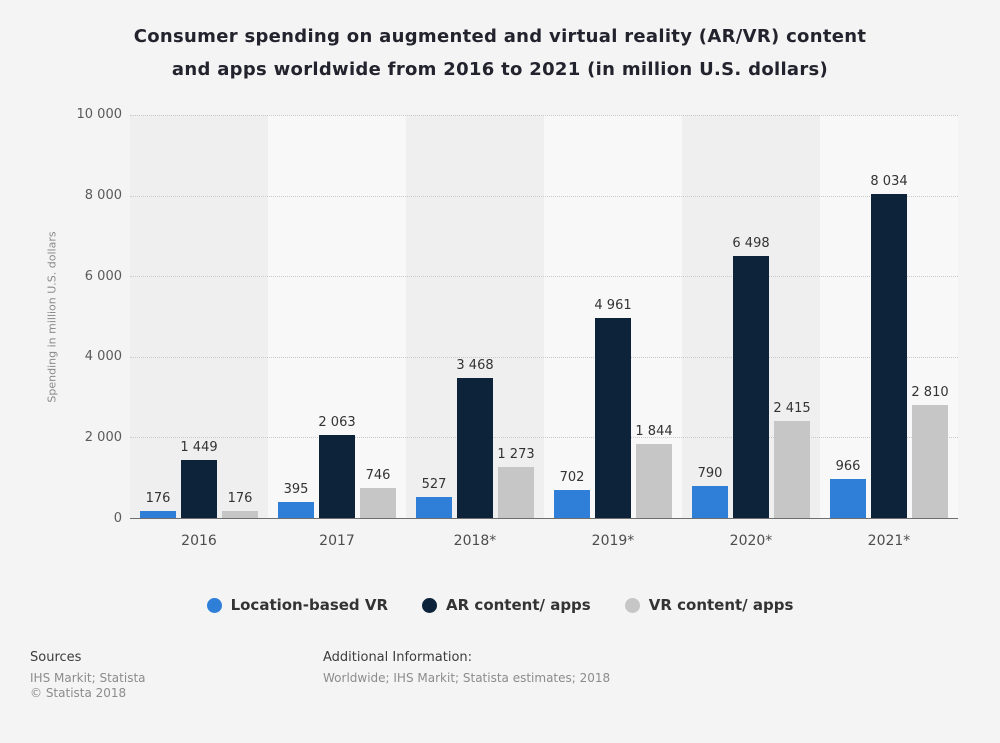  Describe the element at coordinates (199, 447) in the screenshot. I see `bar-value-label: 1 449` at that location.